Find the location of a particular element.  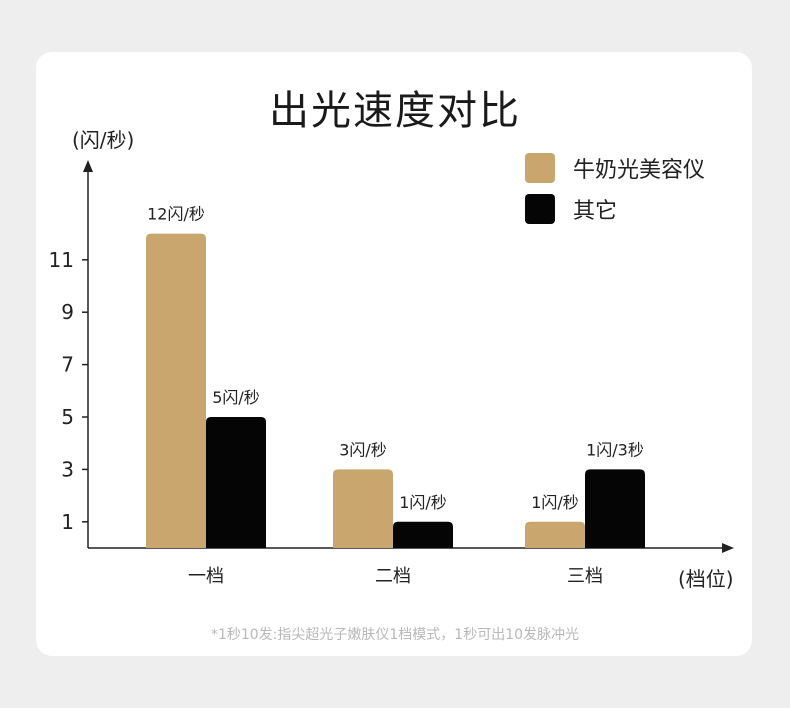

legend-label-series-2: 其它 is located at coordinates (595, 211).